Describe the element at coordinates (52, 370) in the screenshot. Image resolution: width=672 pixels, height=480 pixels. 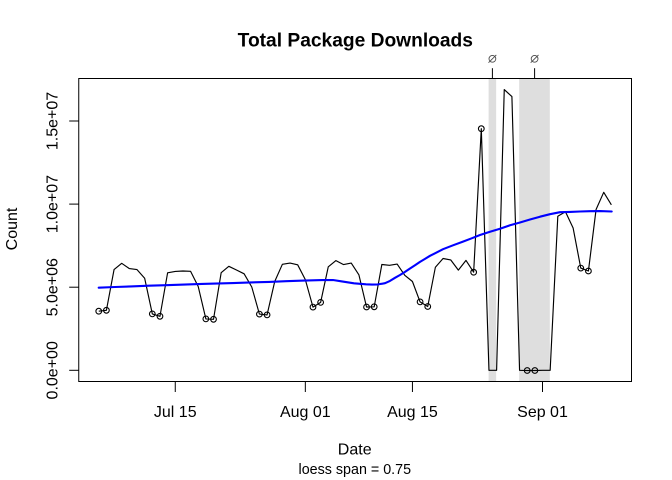
I see `svg-text: 0.0e+00` at that location.